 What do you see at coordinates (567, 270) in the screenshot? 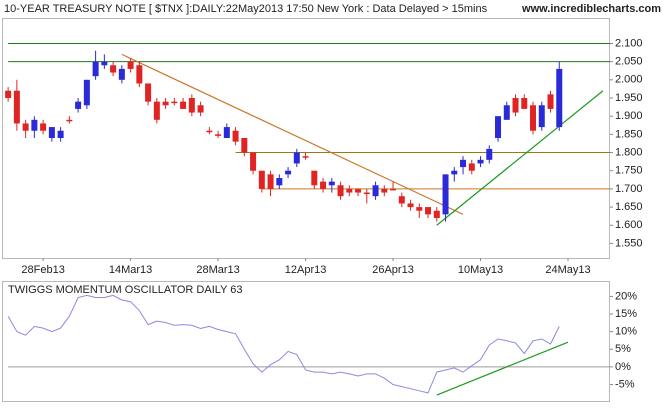
I see `x-tick-label: 24May13` at bounding box center [567, 270].